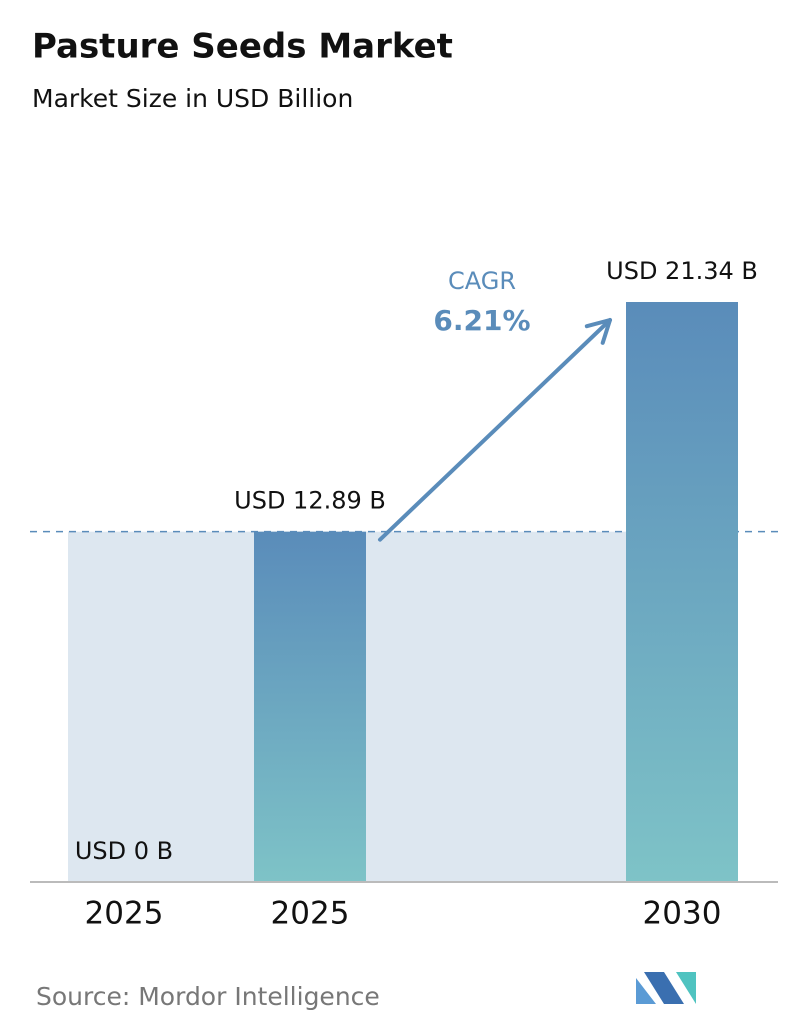  Describe the element at coordinates (208, 996) in the screenshot. I see `source: Source: Mordor Intelligence` at that location.